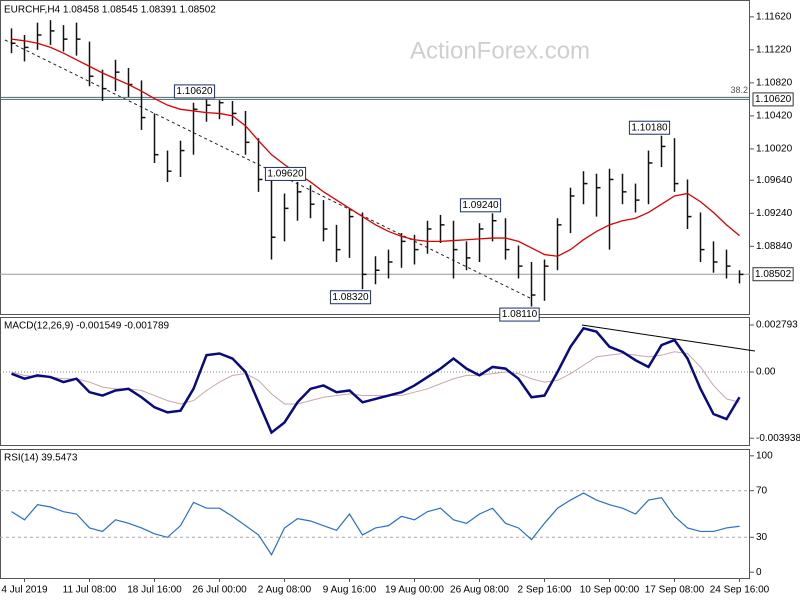 Image resolution: width=800 pixels, height=600 pixels. I want to click on price-annotation: 1.10620, so click(194, 91).